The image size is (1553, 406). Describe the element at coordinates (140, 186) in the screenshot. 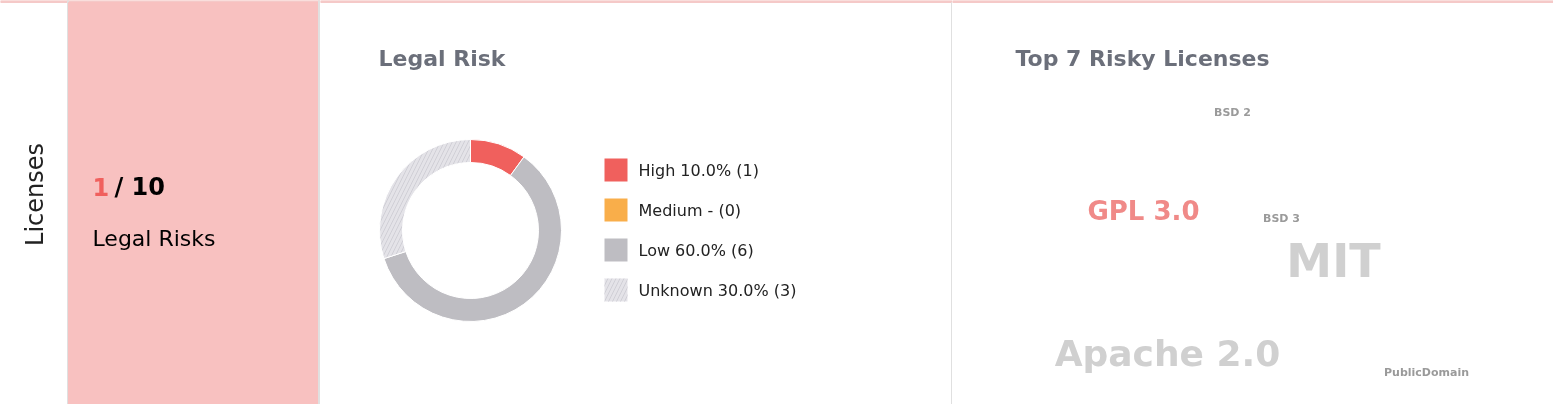

I see `text: / 10` at that location.